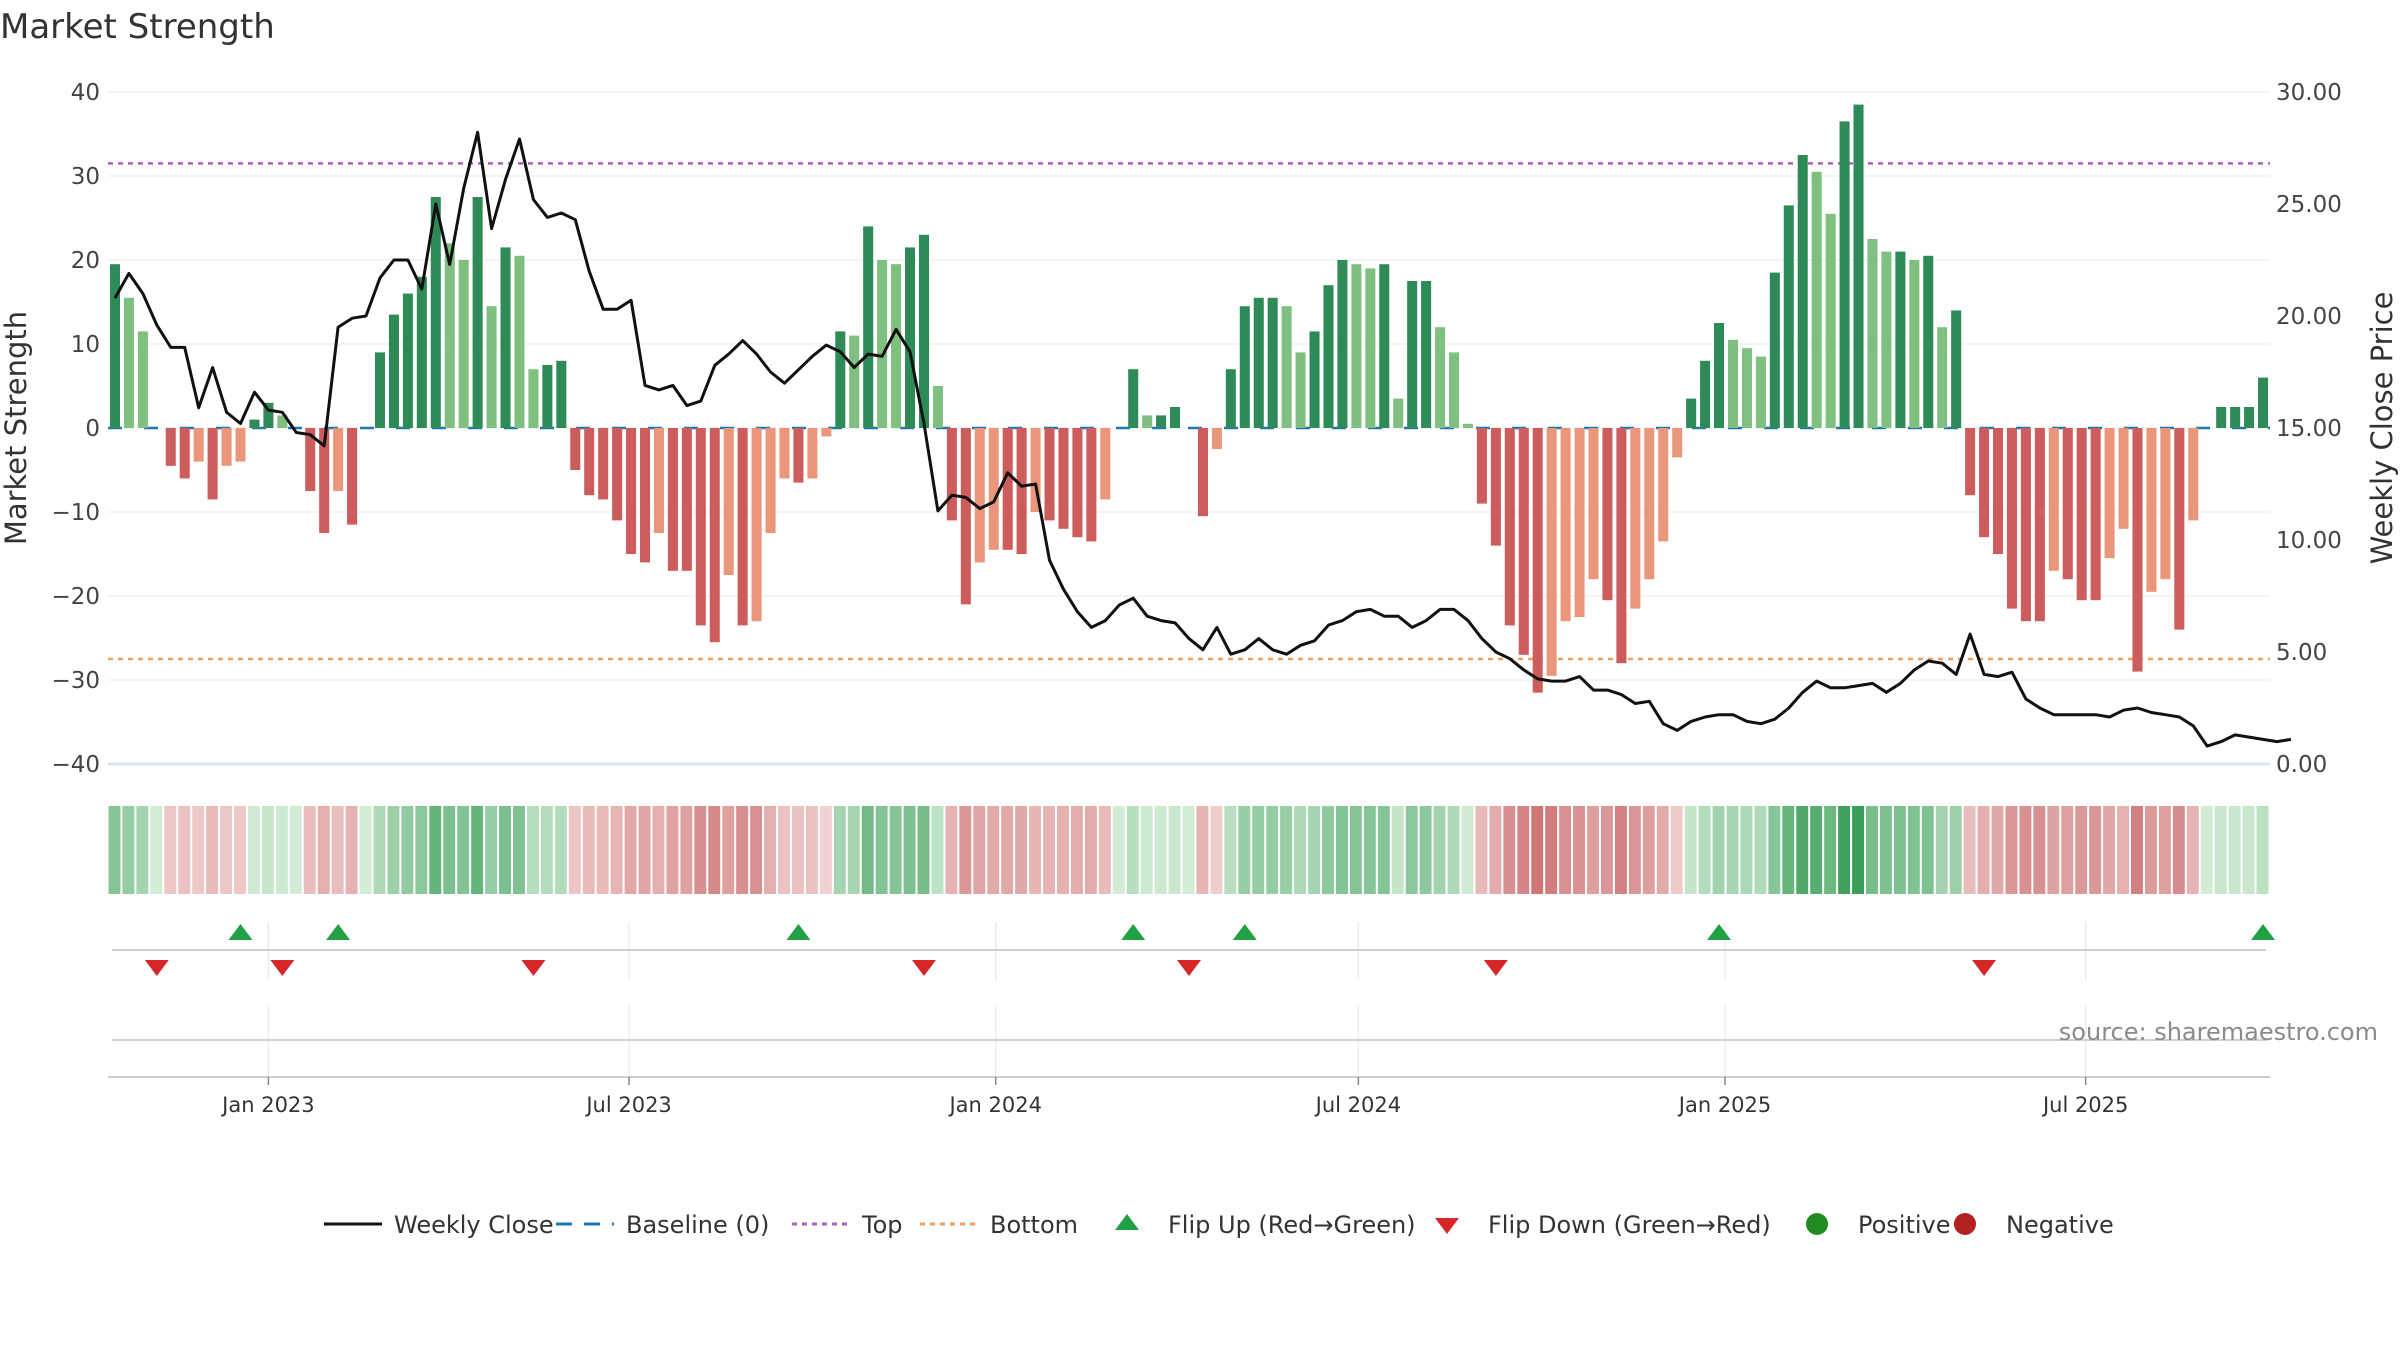 This screenshot has width=2400, height=1350. I want to click on y-left-tick-label: 40, so click(85, 93).